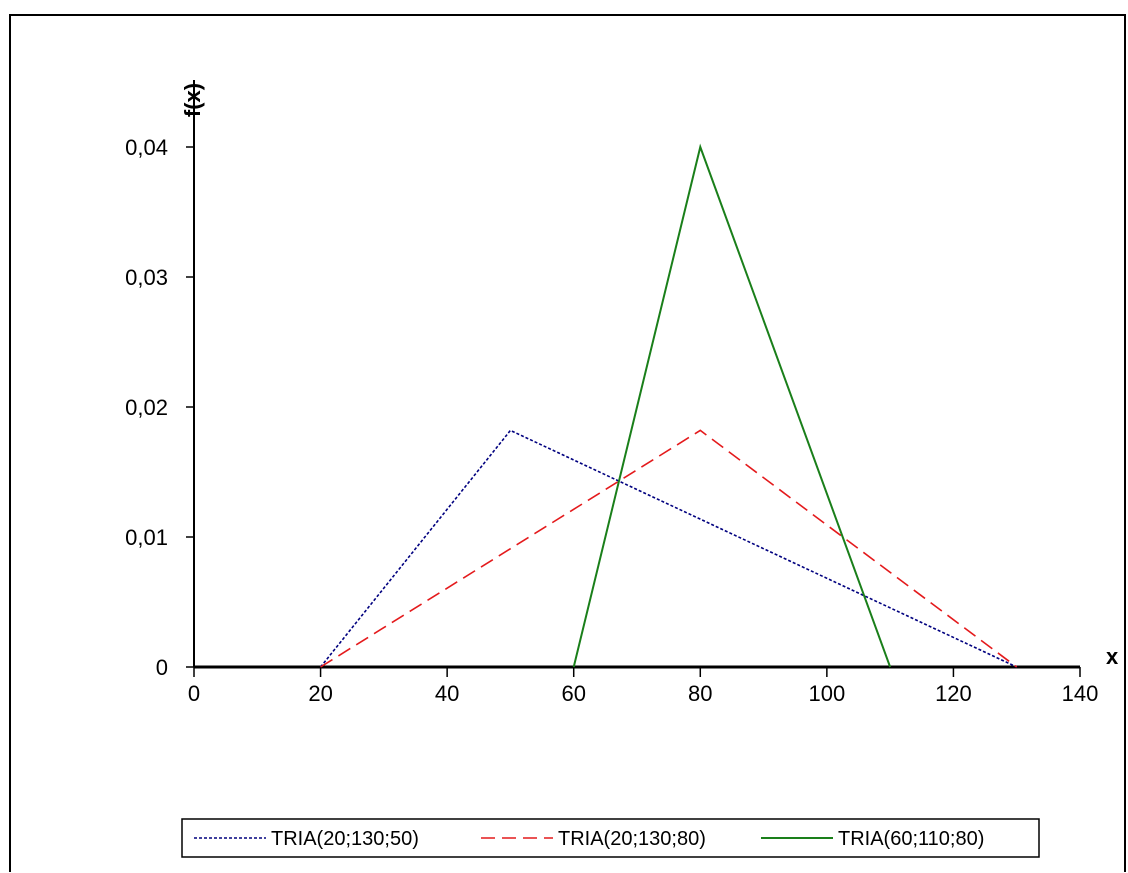 The width and height of the screenshot is (1128, 873). Describe the element at coordinates (146, 277) in the screenshot. I see `y-tick-label: 0,03` at that location.